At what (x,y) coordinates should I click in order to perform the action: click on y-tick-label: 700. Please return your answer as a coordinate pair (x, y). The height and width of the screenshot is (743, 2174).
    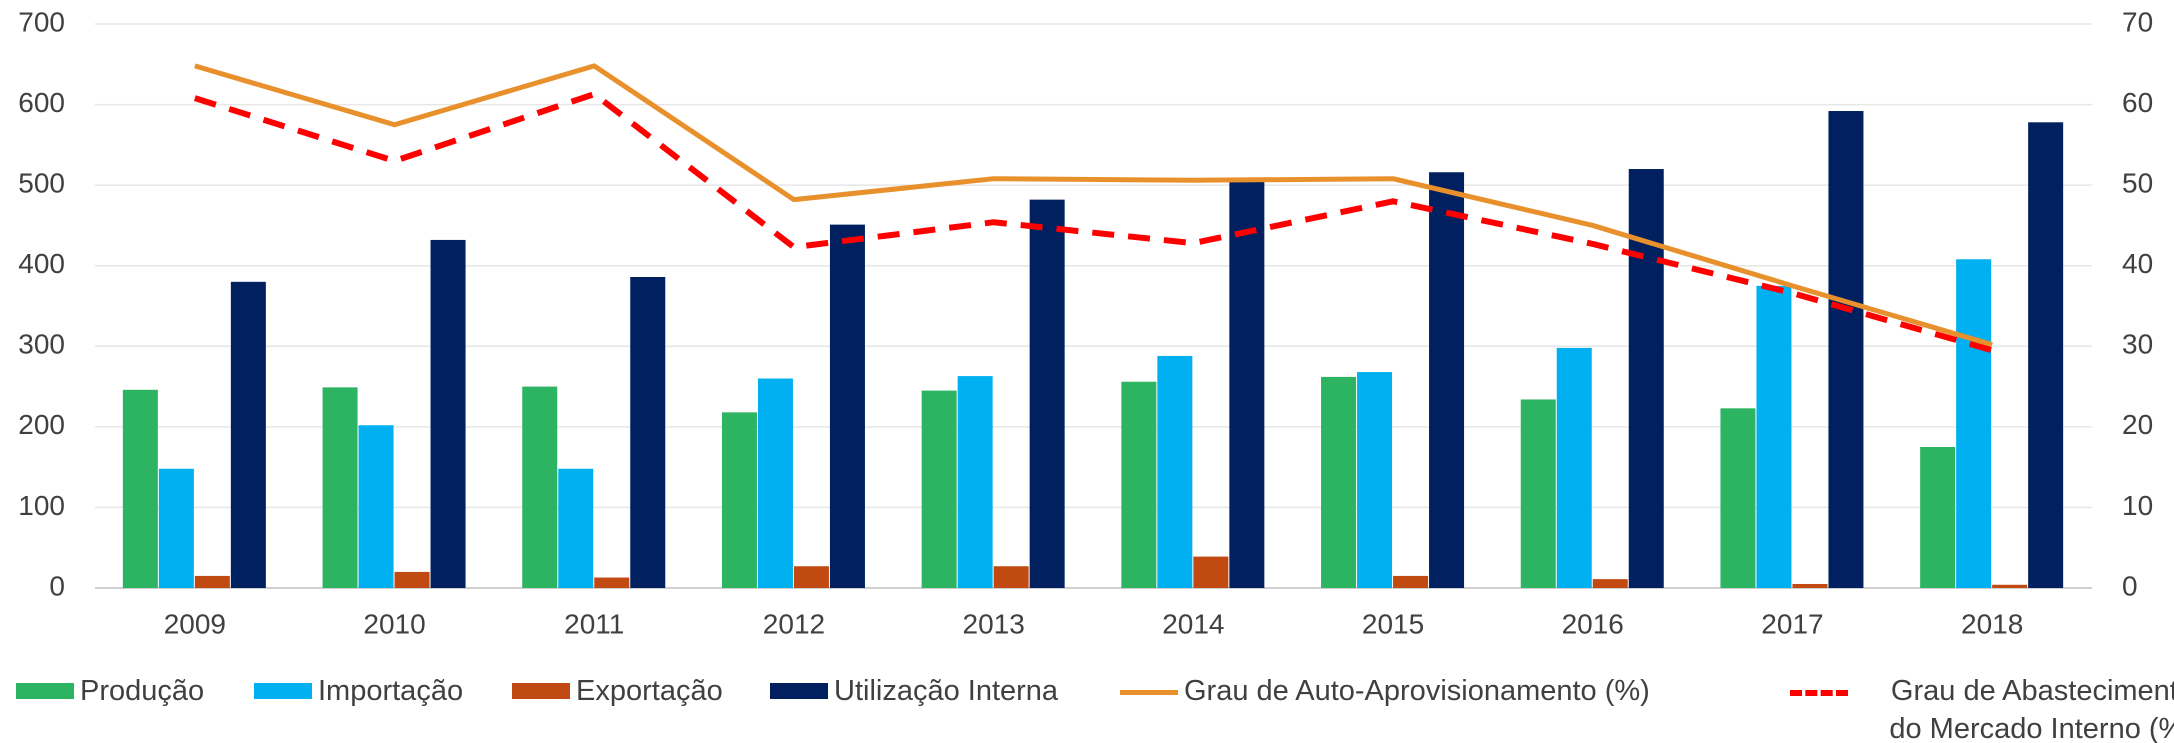
    Looking at the image, I should click on (41, 21).